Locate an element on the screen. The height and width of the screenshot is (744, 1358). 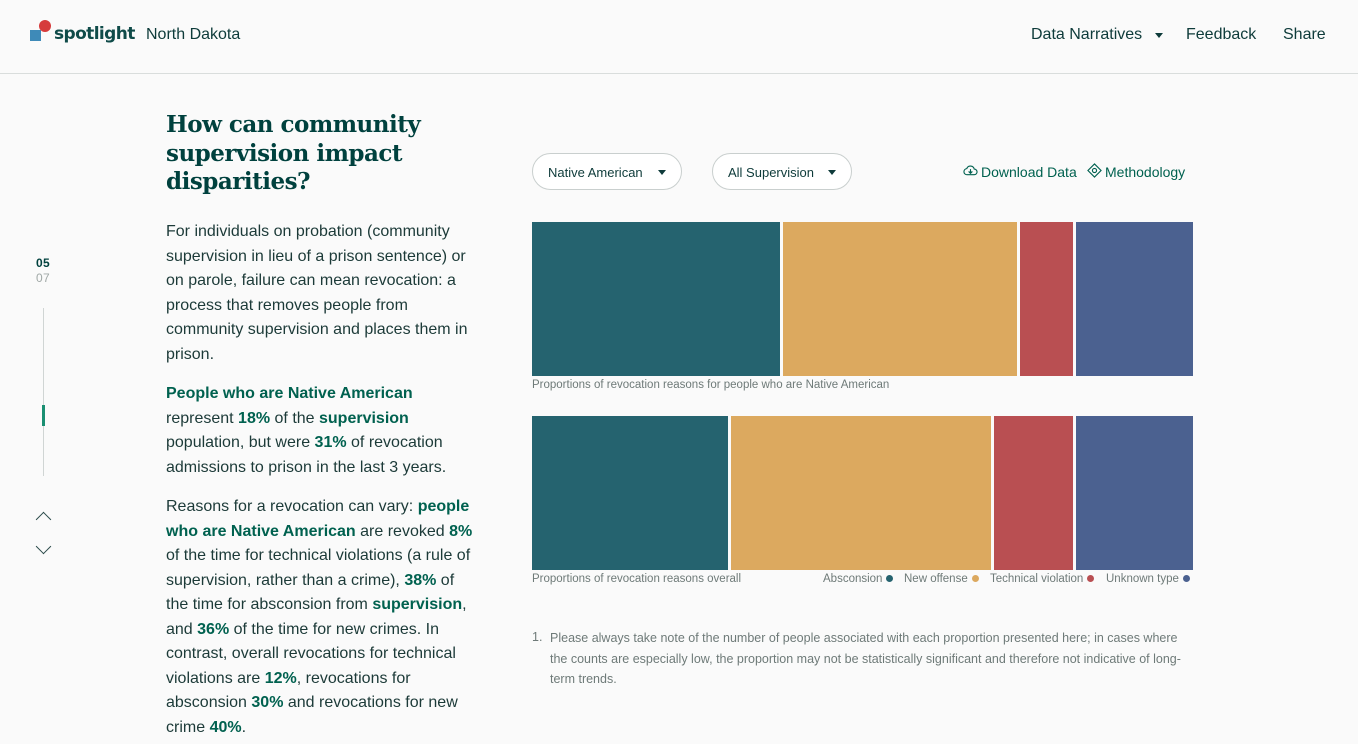
section-progress-indicator is located at coordinates (43, 415).